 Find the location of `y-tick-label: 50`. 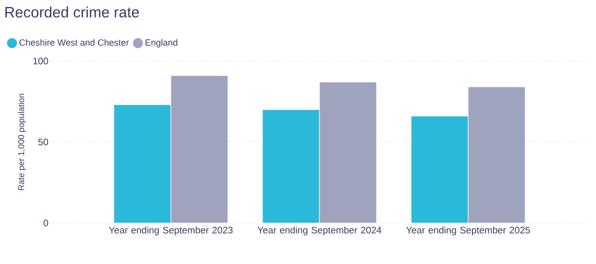

y-tick-label: 50 is located at coordinates (43, 142).